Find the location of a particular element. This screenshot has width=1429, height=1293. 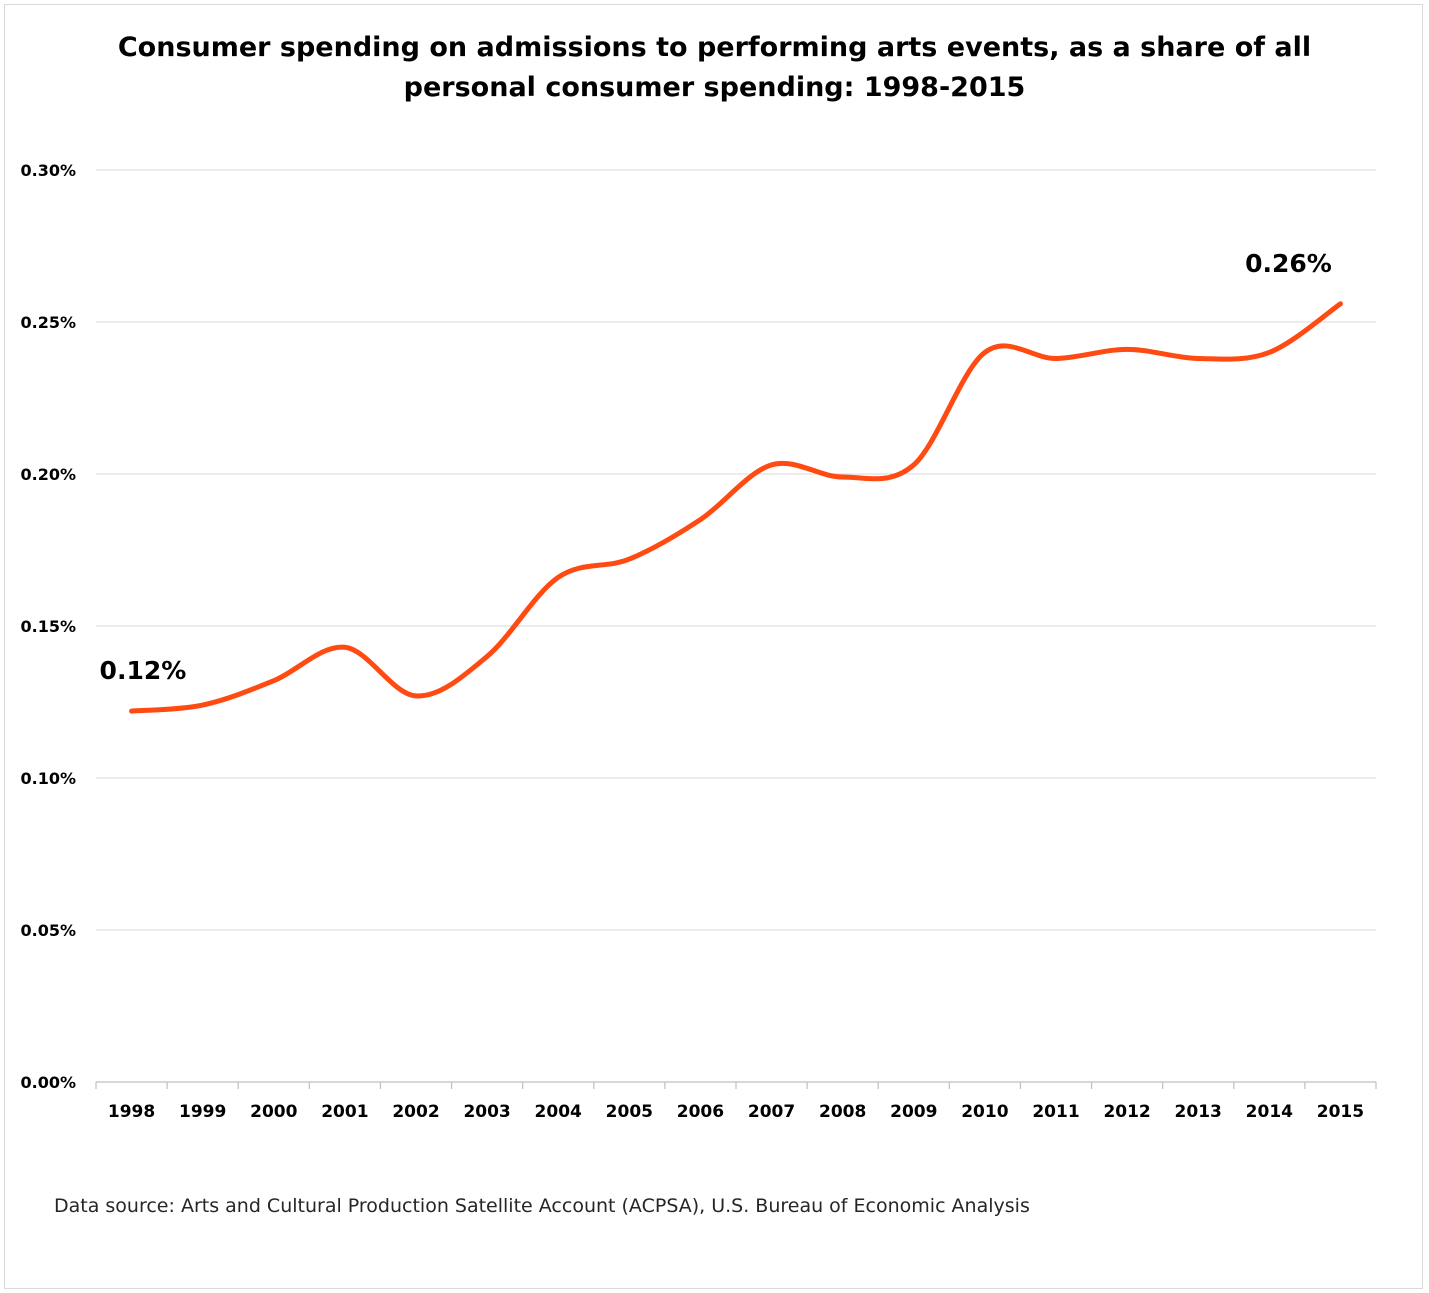

x-tick-label: 2014 is located at coordinates (1269, 1112).